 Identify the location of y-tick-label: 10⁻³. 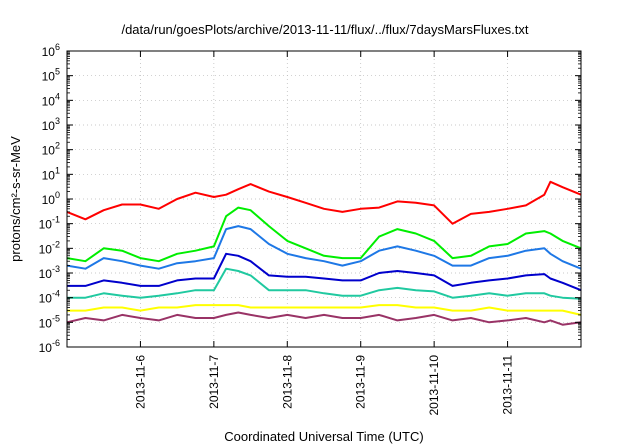
(49, 272).